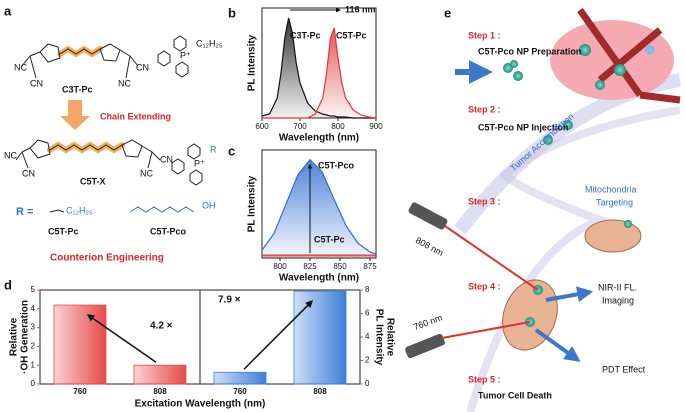 The image size is (685, 412). Describe the element at coordinates (252, 62) in the screenshot. I see `y-axis-label: PL Intensity` at that location.